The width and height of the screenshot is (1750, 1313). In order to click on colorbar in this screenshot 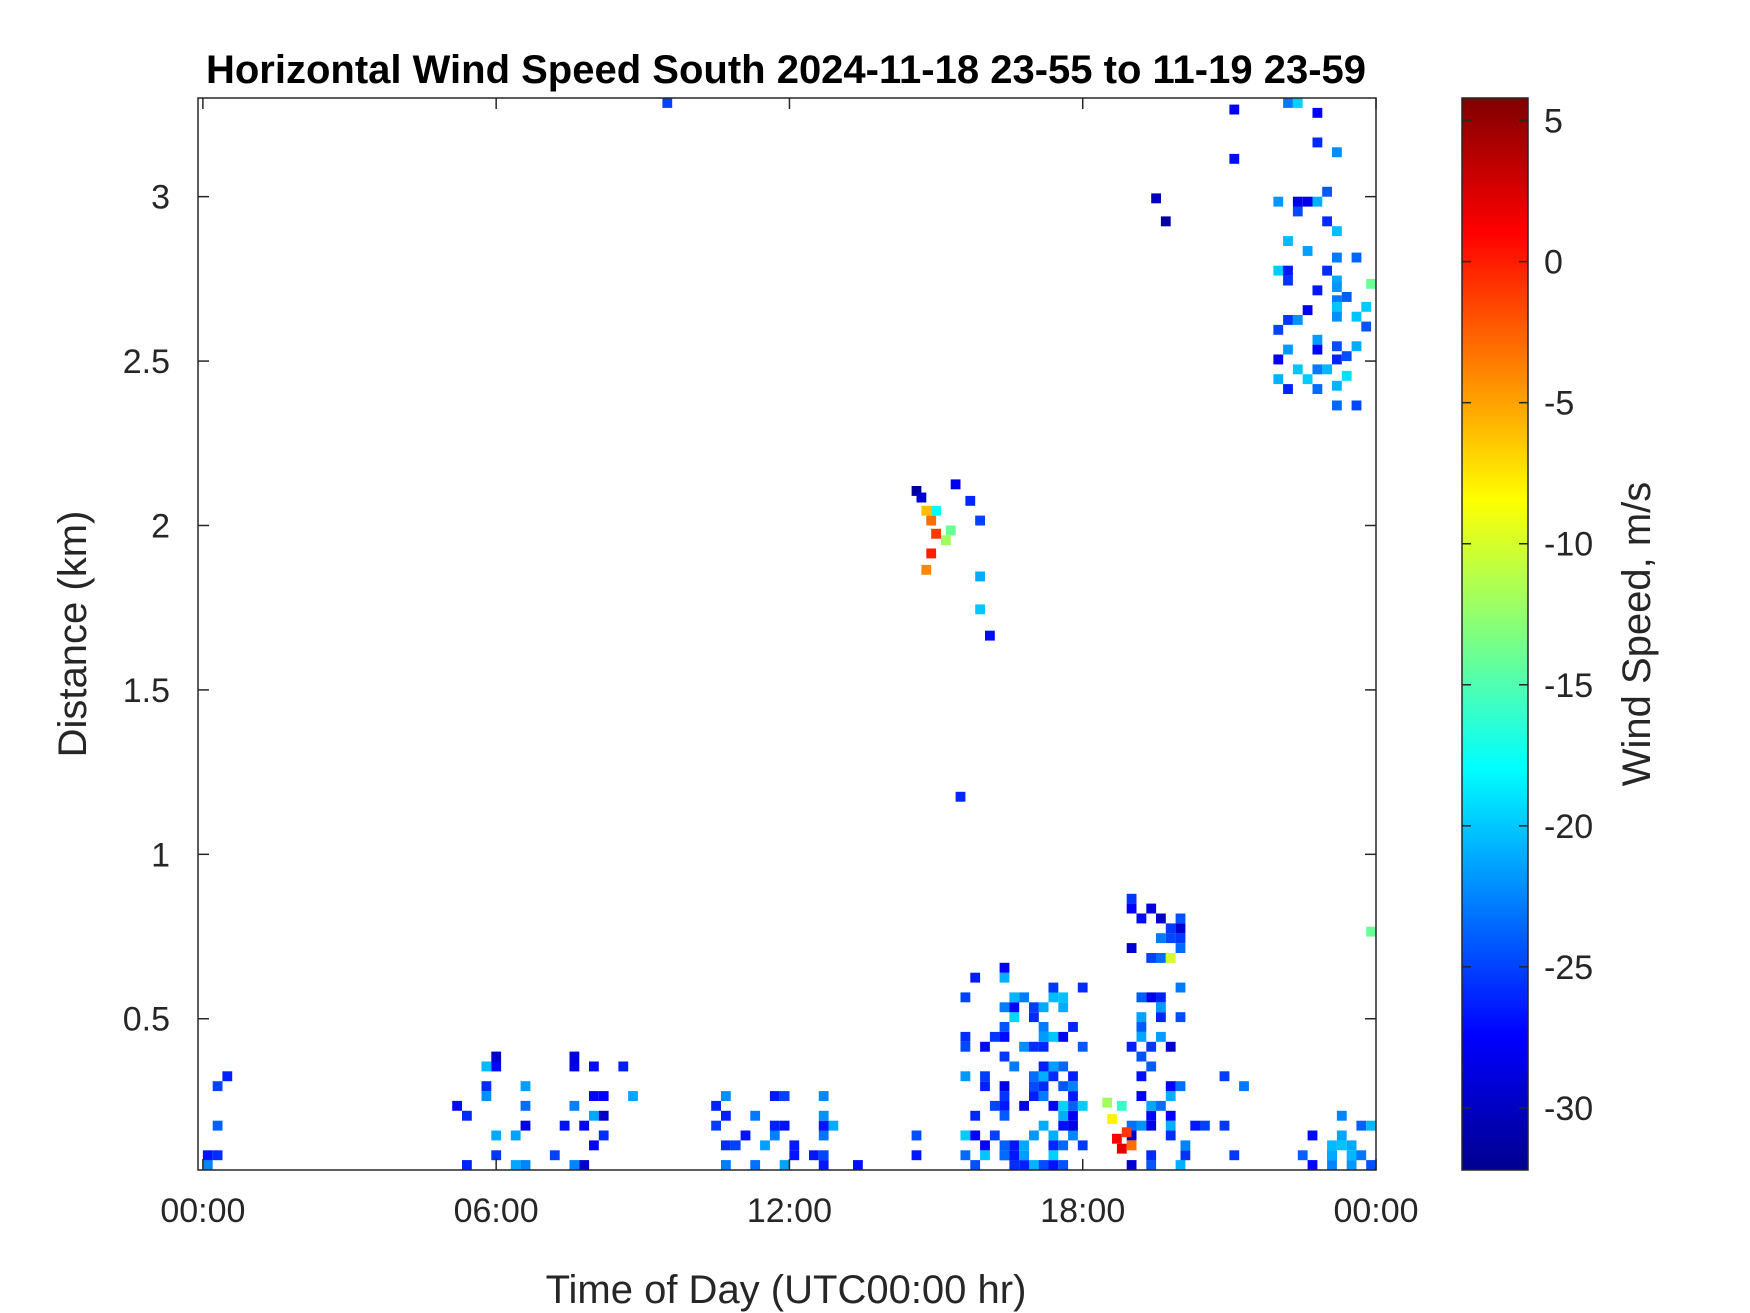, I will do `click(1495, 634)`.